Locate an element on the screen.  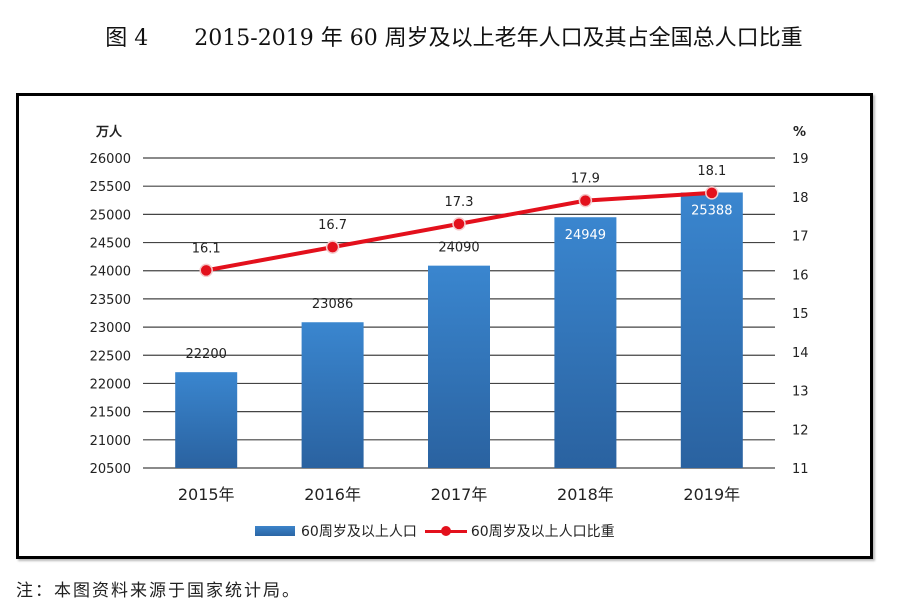
left-tick-label: 24000 is located at coordinates (110, 272).